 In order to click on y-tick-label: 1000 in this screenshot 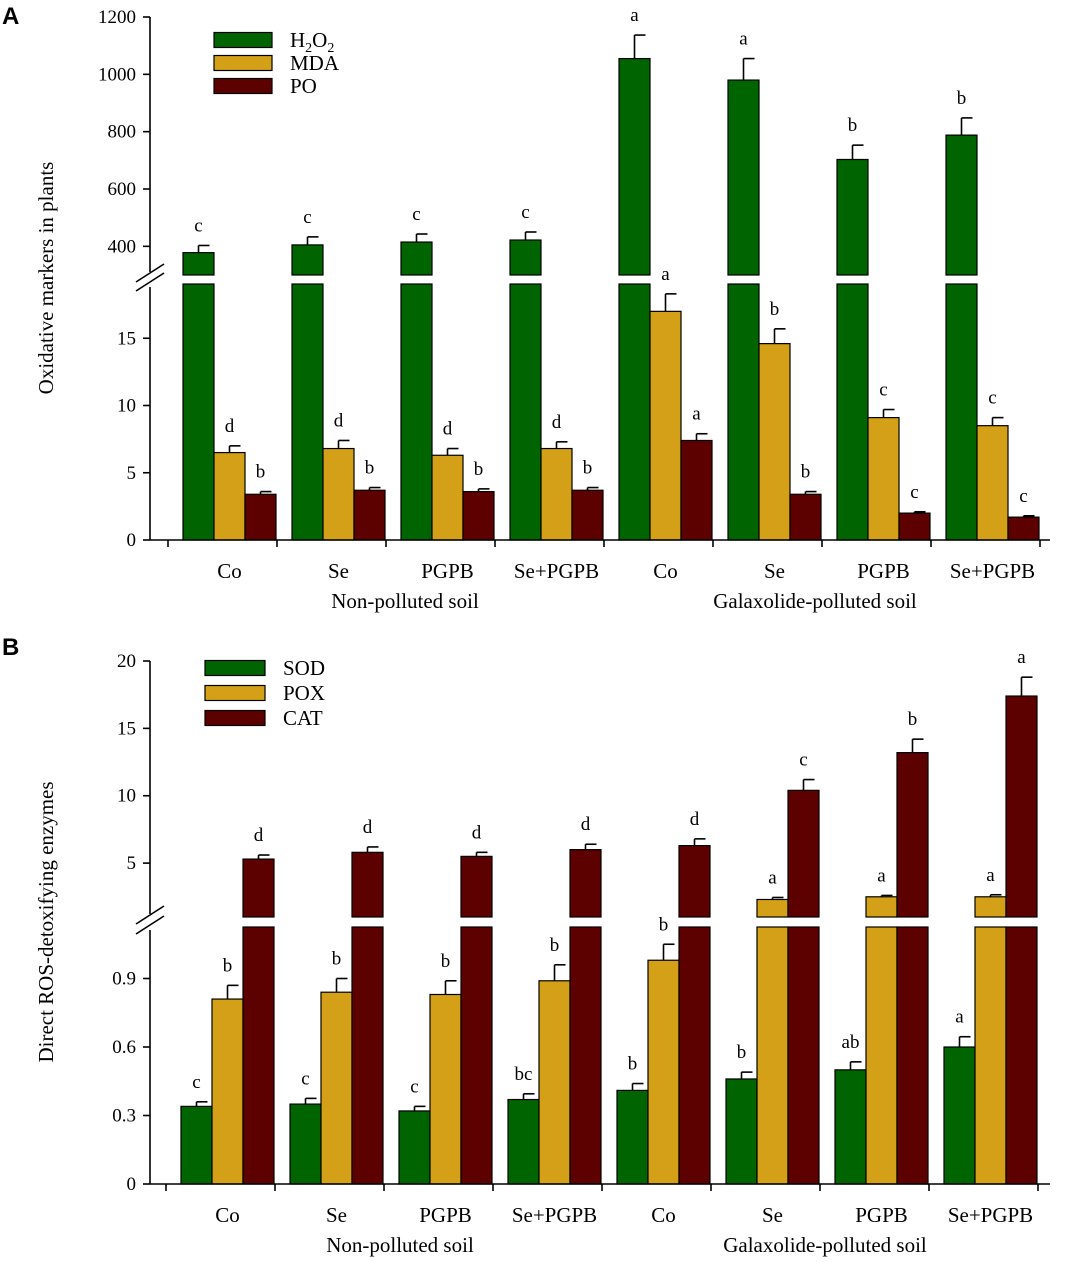, I will do `click(117, 74)`.